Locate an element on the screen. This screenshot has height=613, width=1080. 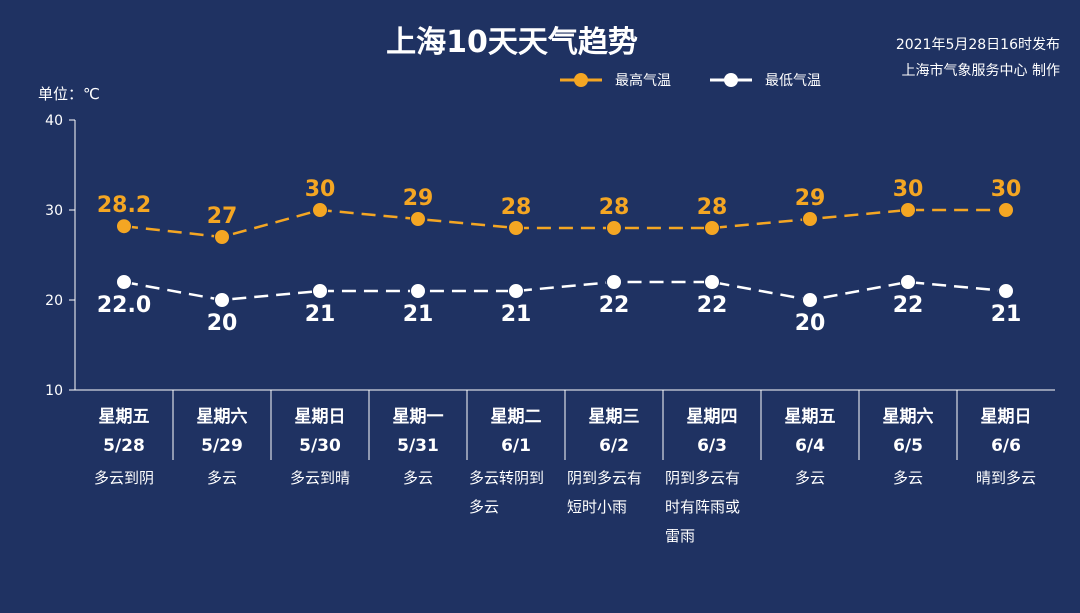
date-label: 5/28 is located at coordinates (124, 446).